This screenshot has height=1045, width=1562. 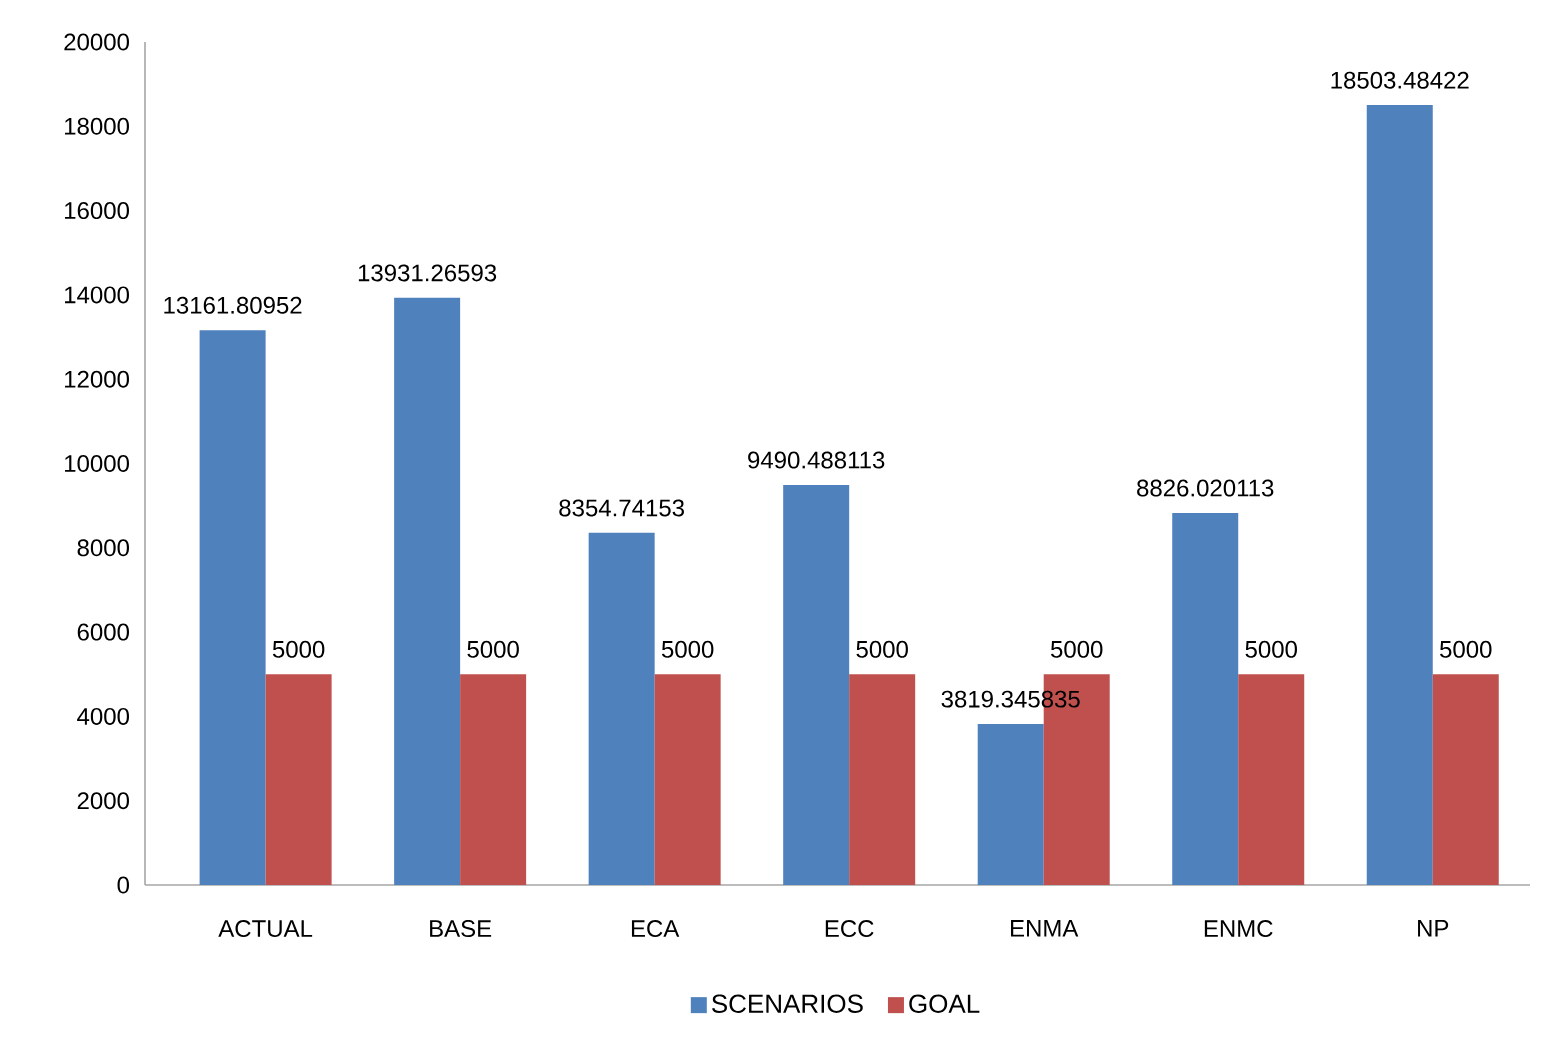 What do you see at coordinates (97, 211) in the screenshot?
I see `y-tick-label: 16000` at bounding box center [97, 211].